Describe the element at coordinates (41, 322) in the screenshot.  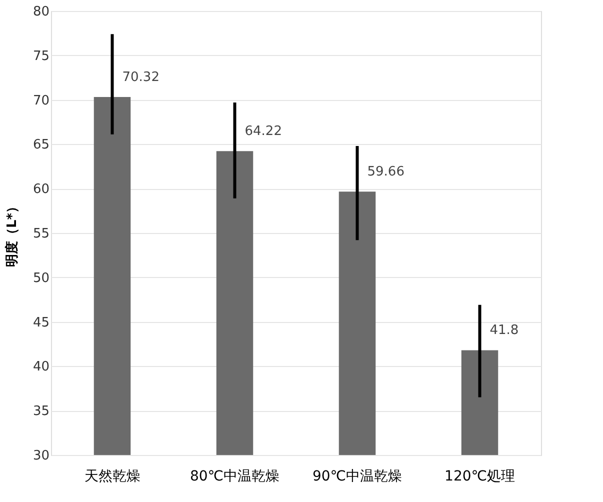
I see `y-tick-label: 45` at that location.